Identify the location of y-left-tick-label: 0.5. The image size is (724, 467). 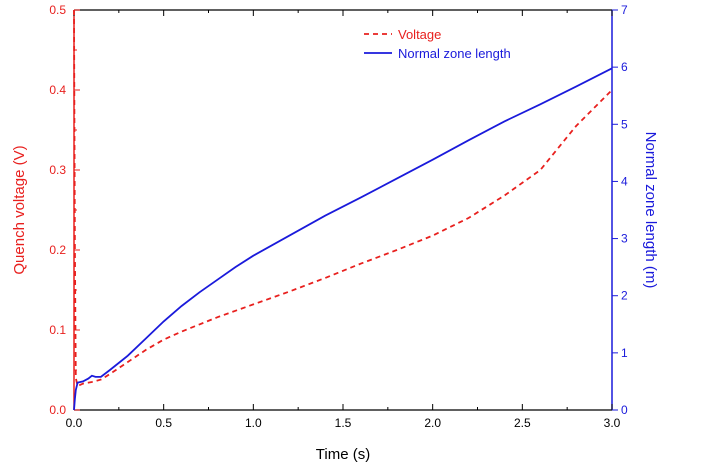
(57, 10).